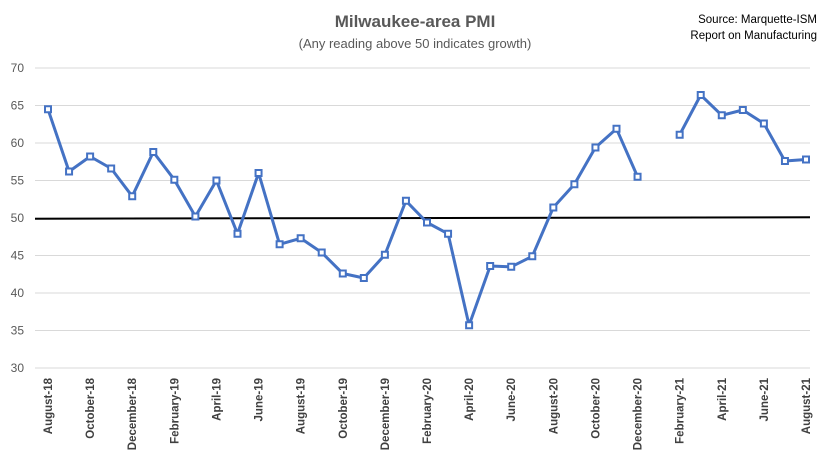 The height and width of the screenshot is (469, 830). What do you see at coordinates (428, 411) in the screenshot?
I see `x-tick-label: February-20` at bounding box center [428, 411].